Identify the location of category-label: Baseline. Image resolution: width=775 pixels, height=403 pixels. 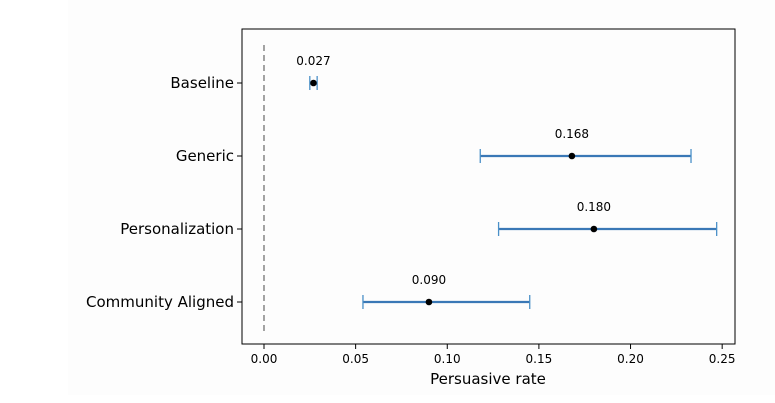
(202, 83).